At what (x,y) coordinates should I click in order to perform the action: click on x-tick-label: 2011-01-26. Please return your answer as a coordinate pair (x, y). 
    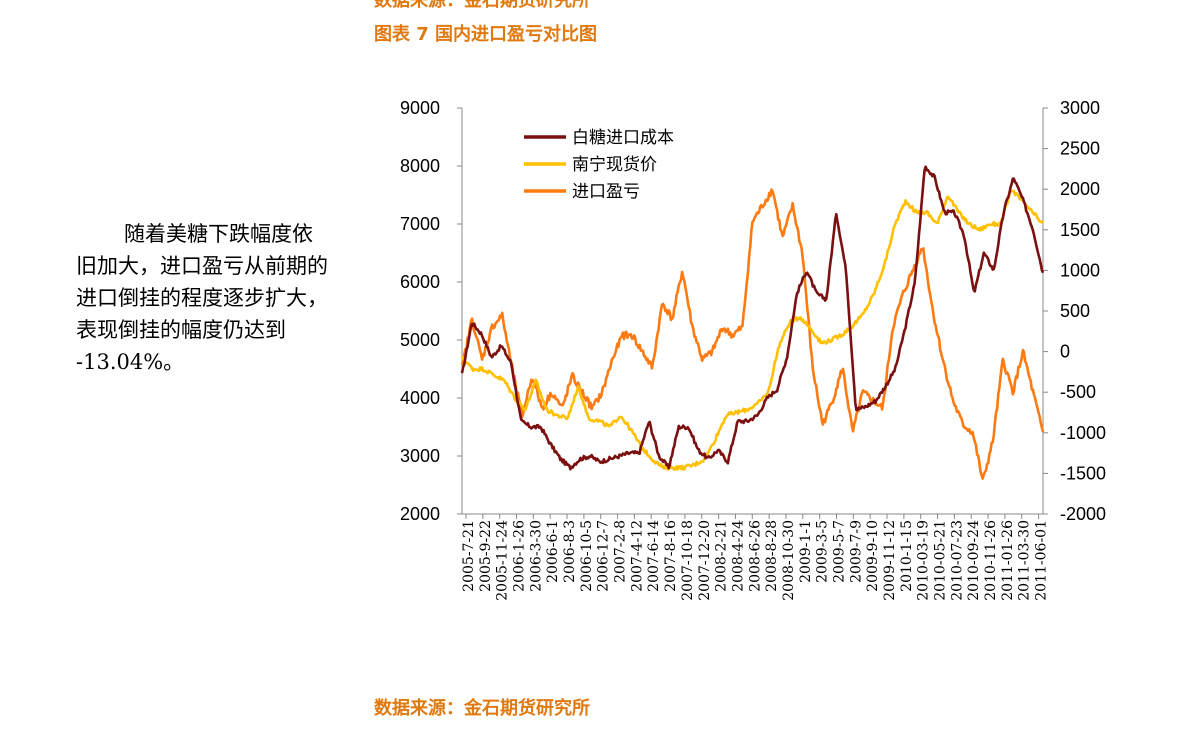
    Looking at the image, I should click on (1008, 560).